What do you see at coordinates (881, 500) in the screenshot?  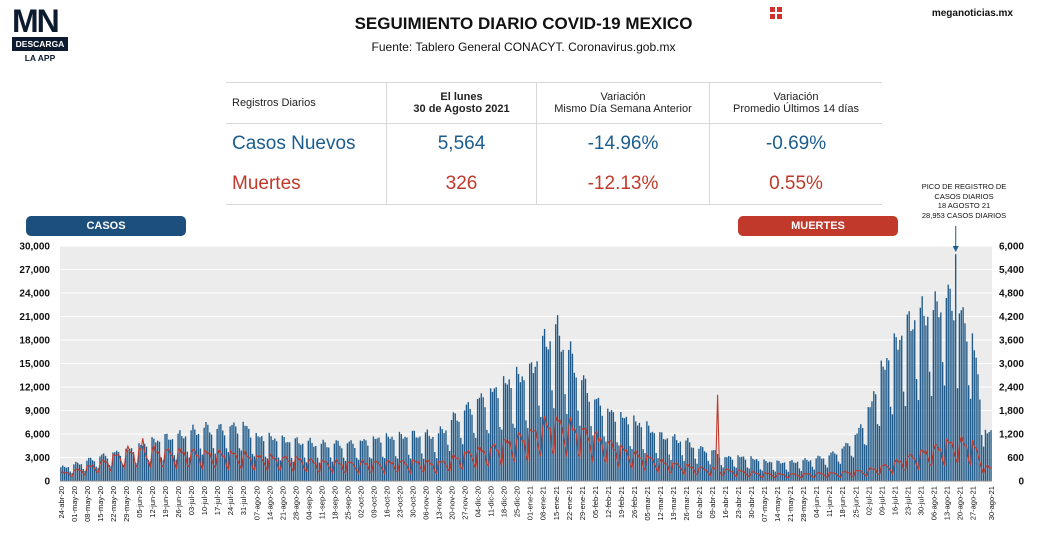 I see `x-tick-label: 09-jul-21` at bounding box center [881, 500].